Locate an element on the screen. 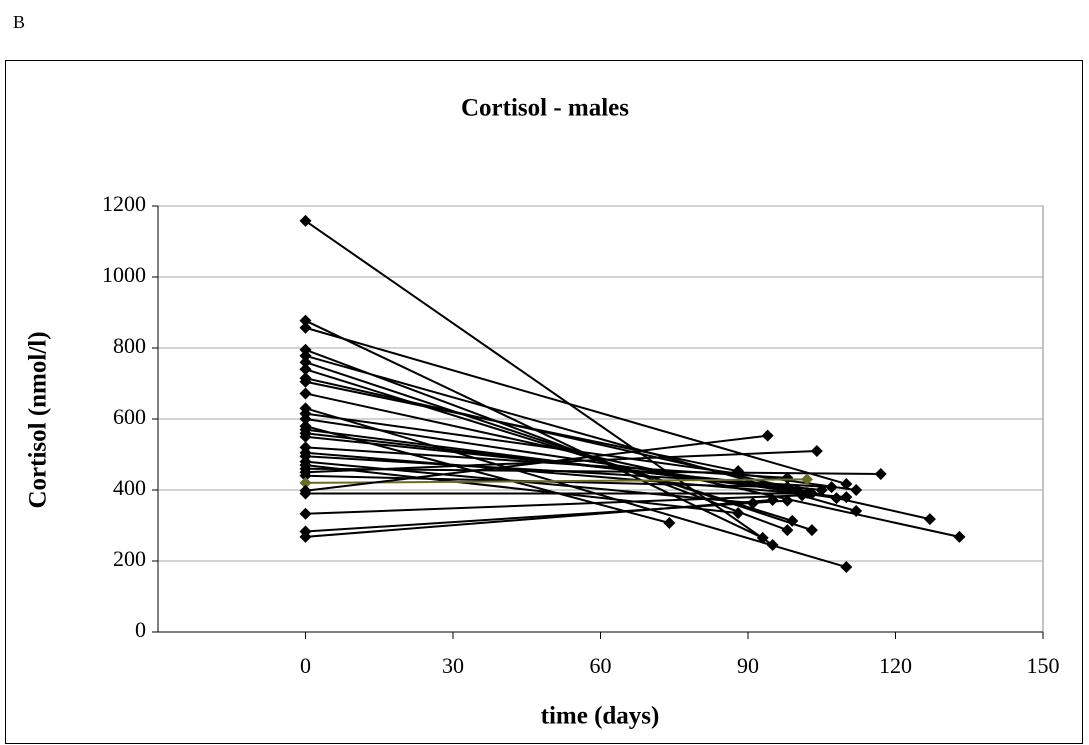 The image size is (1089, 745). x-tick-label: 150 is located at coordinates (1043, 665).